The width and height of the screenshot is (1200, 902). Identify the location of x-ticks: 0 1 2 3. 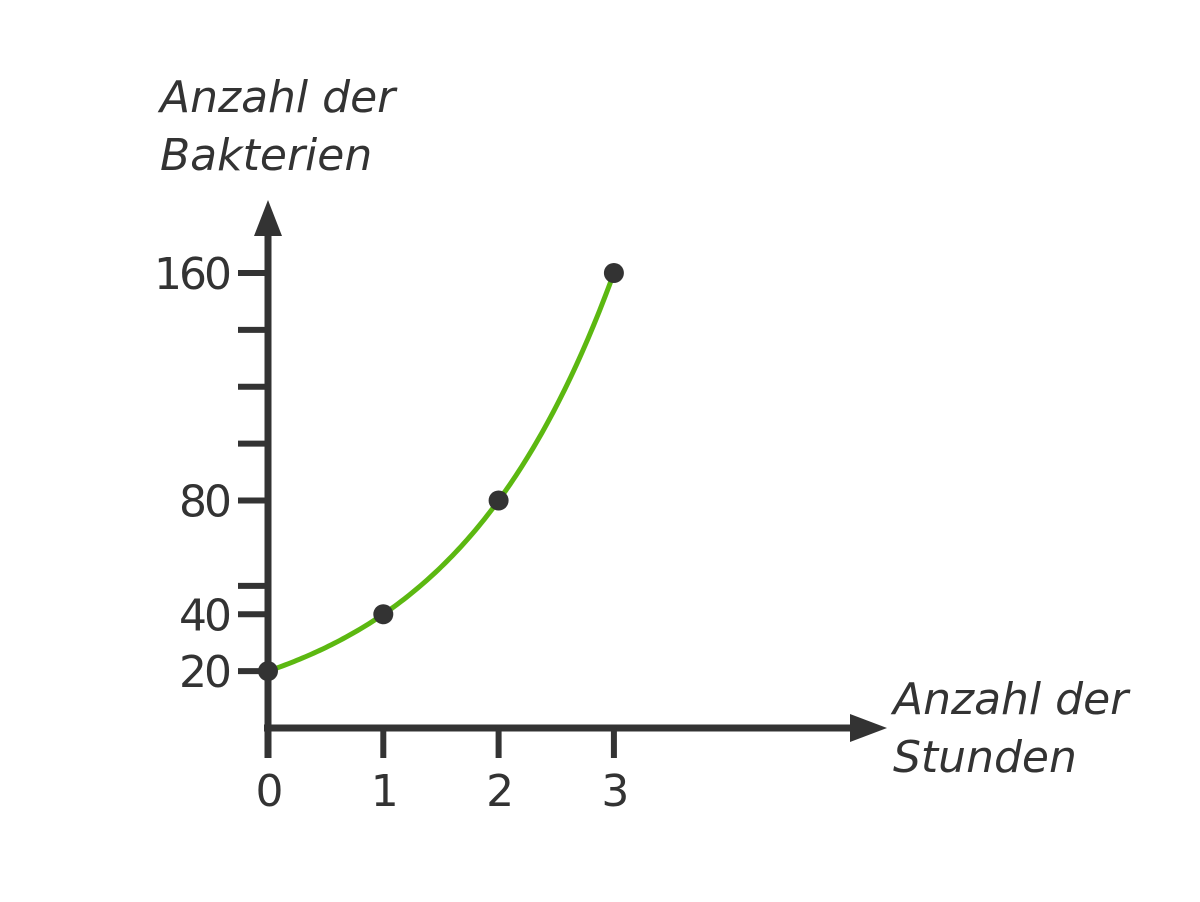
(442, 772).